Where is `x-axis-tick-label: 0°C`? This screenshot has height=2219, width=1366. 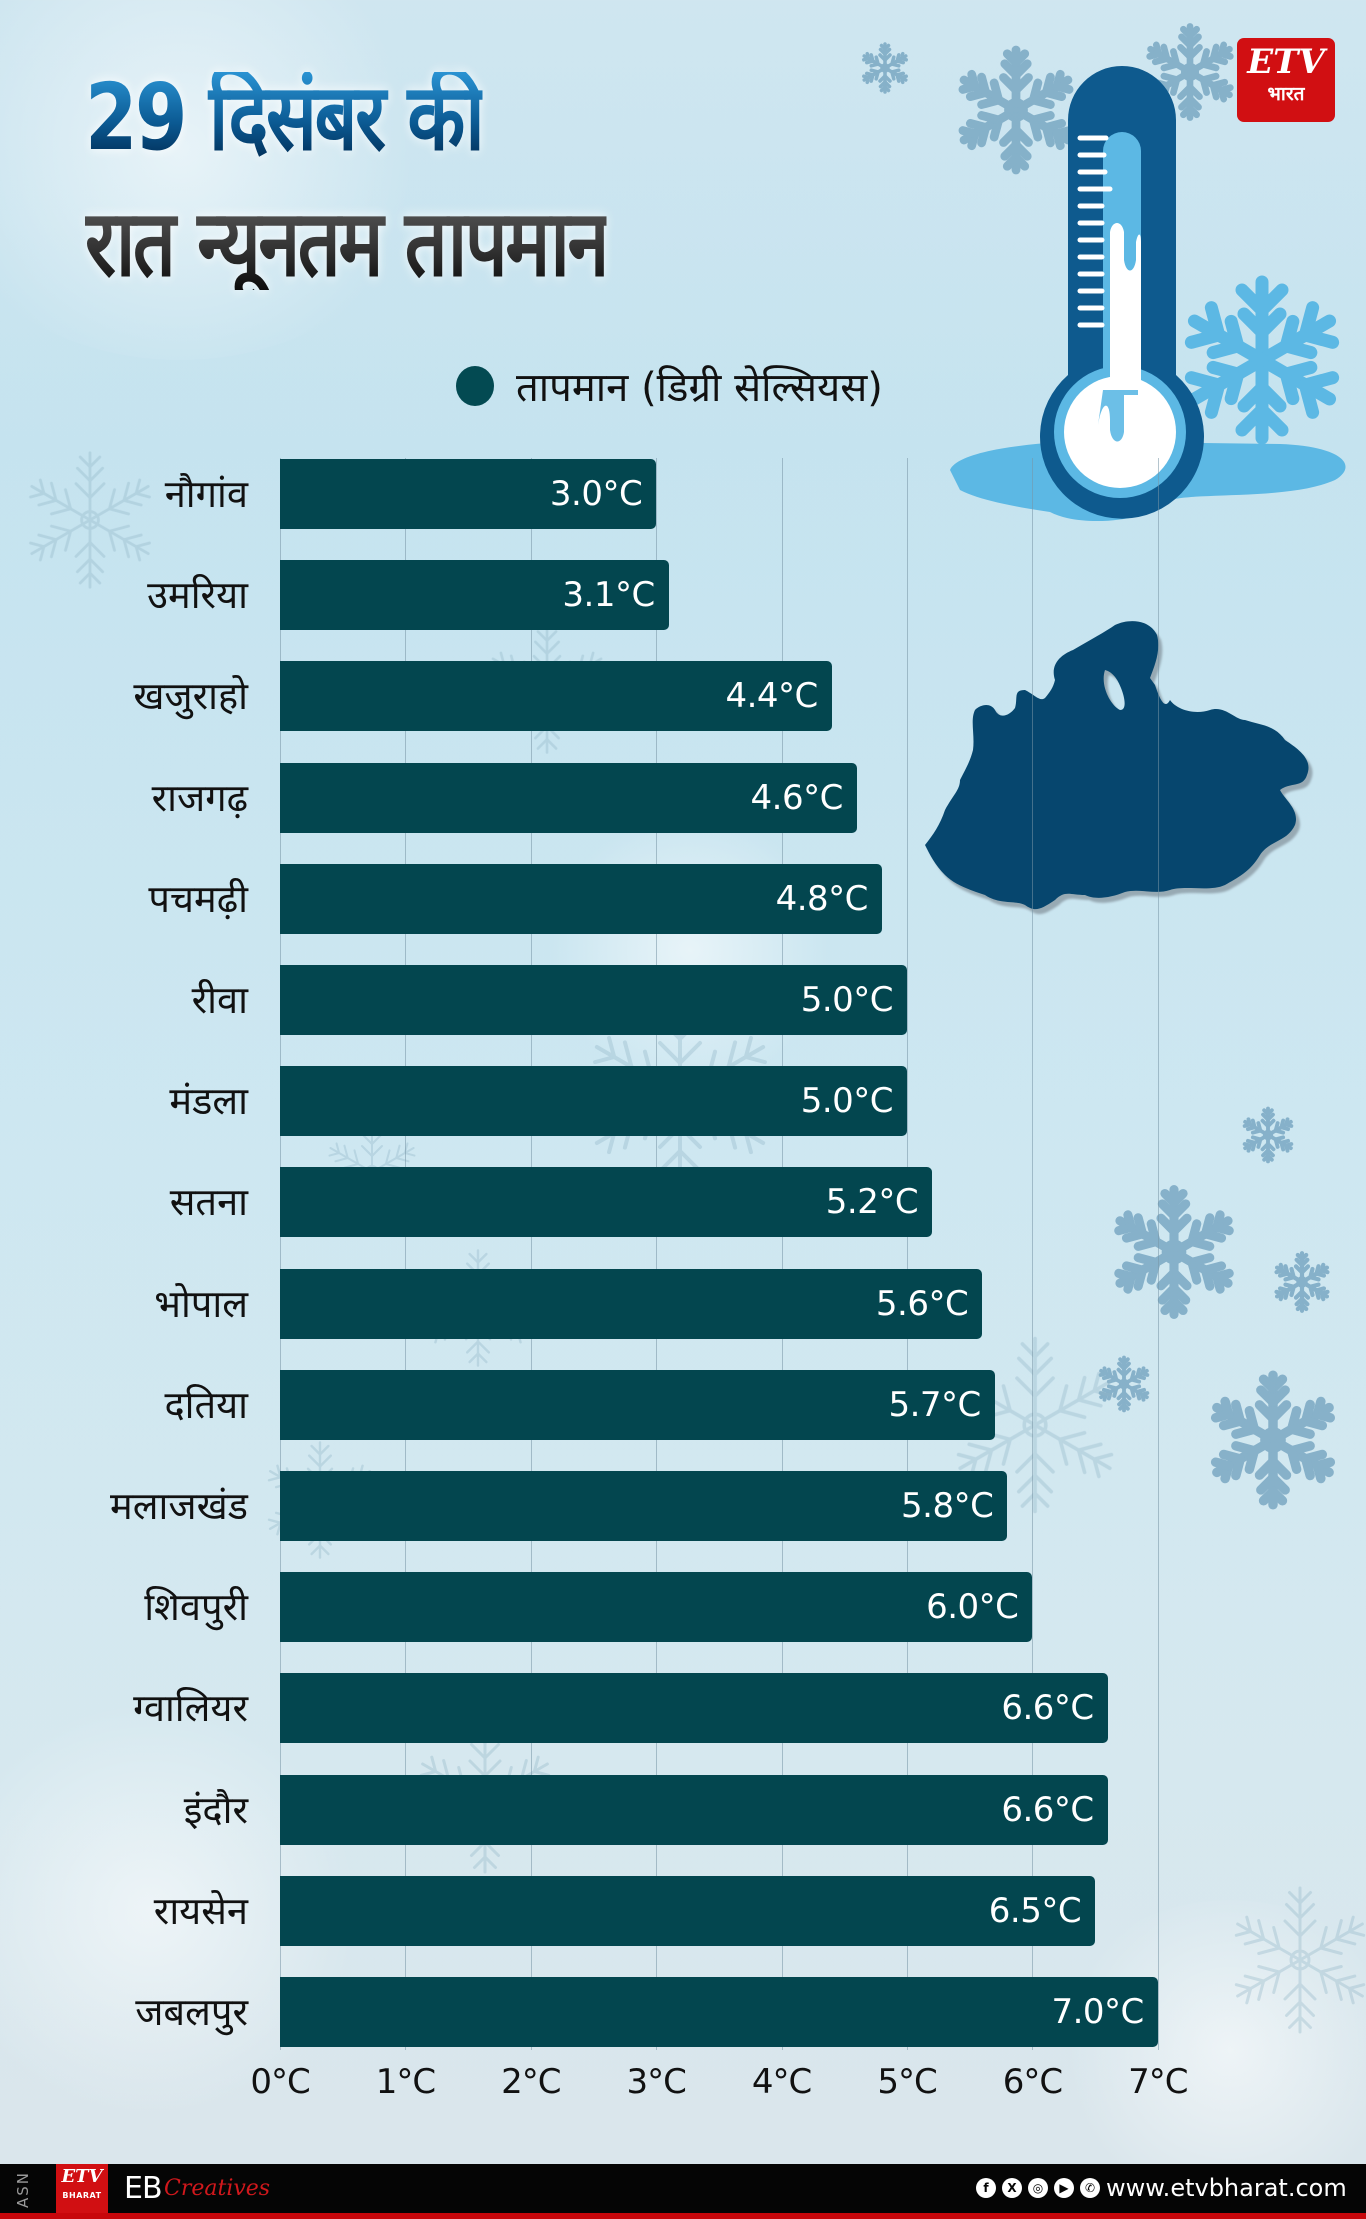 x-axis-tick-label: 0°C is located at coordinates (280, 2082).